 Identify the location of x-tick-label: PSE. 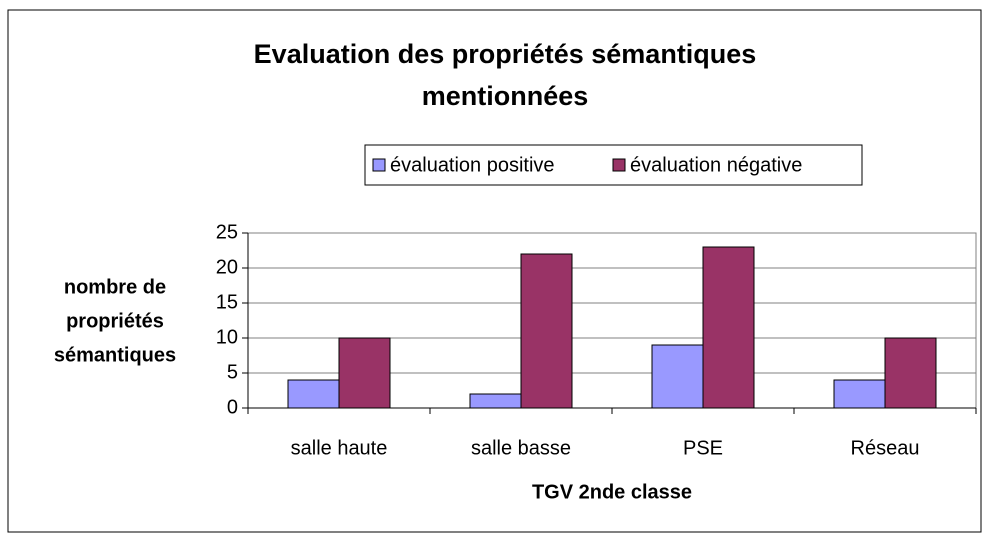
(703, 448).